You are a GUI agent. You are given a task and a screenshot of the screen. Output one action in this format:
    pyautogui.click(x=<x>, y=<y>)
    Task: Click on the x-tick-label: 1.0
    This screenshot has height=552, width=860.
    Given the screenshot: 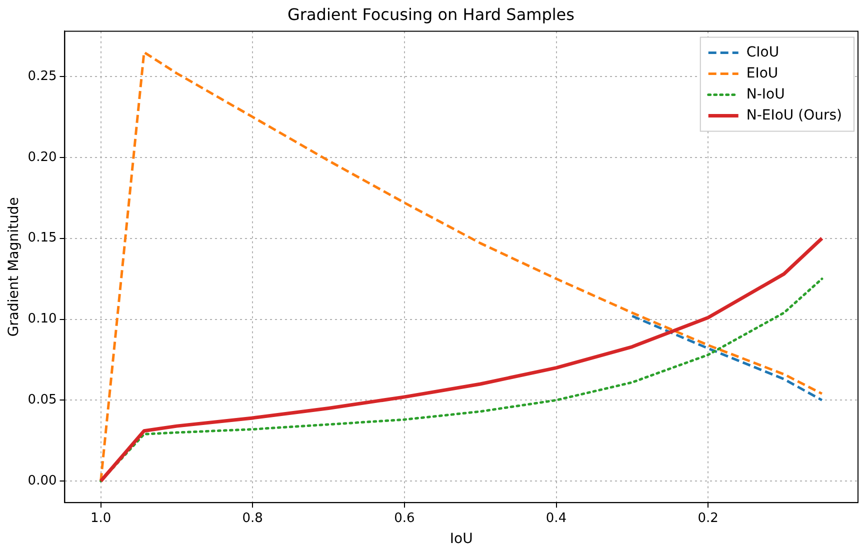 What is the action you would take?
    pyautogui.click(x=101, y=518)
    